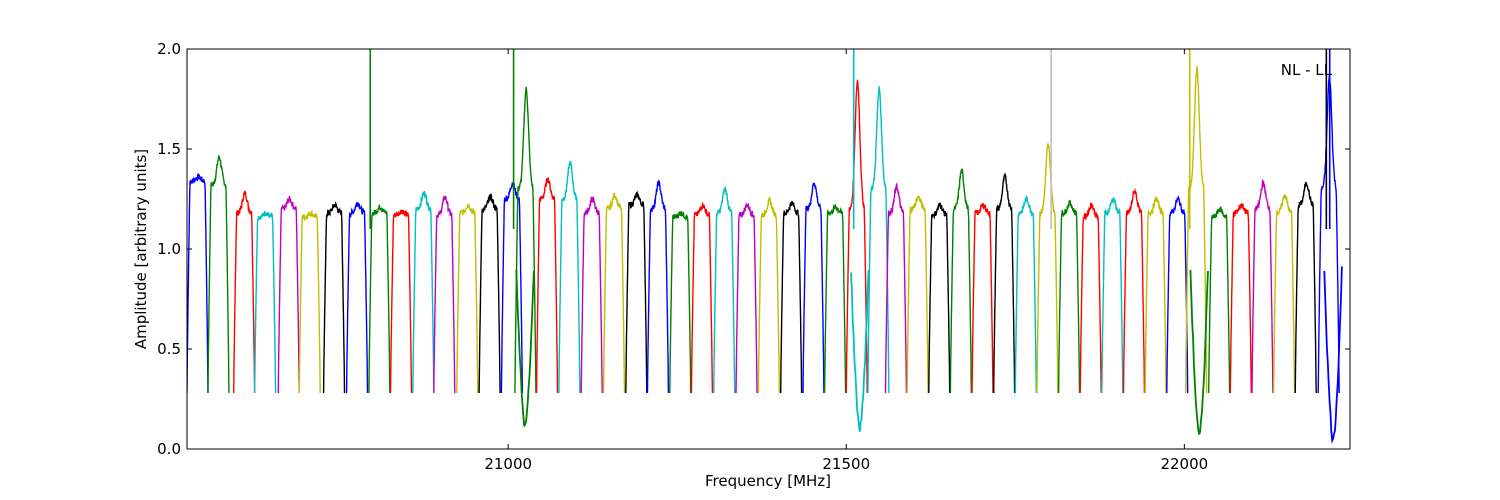  I want to click on y-tick-label-2: 1.0, so click(169, 249).